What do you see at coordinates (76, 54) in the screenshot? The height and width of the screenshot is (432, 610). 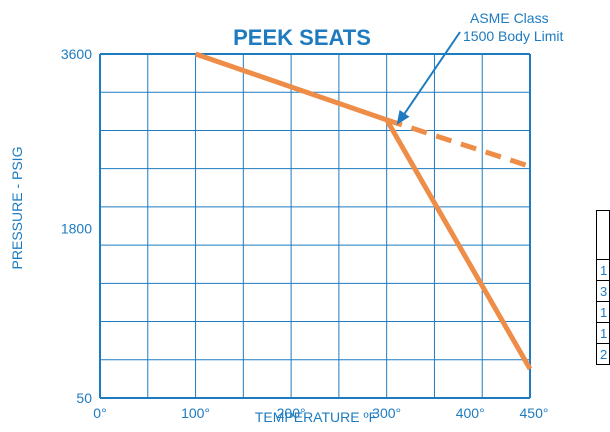 I see `y-tick-label: 3600` at bounding box center [76, 54].